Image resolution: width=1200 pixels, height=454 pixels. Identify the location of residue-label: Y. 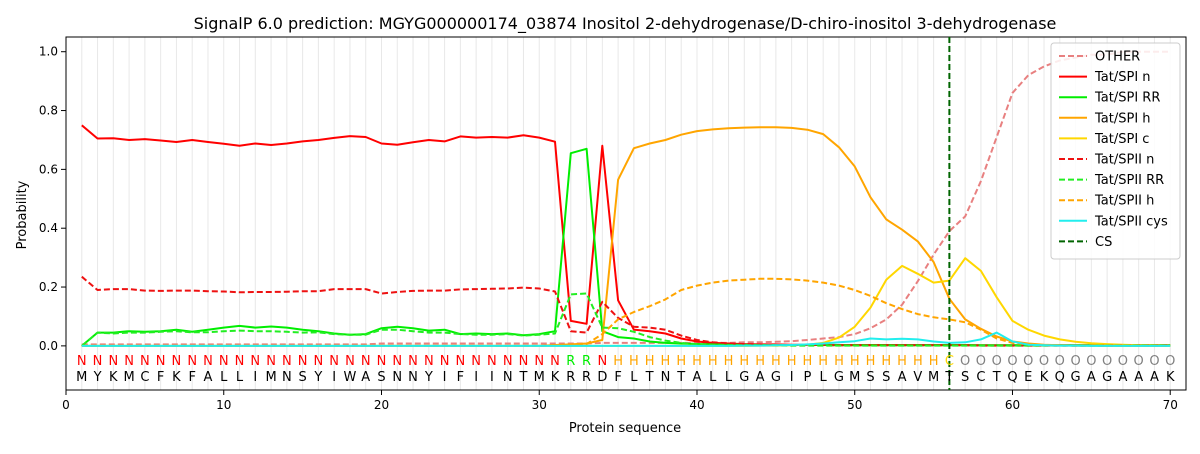
(428, 377).